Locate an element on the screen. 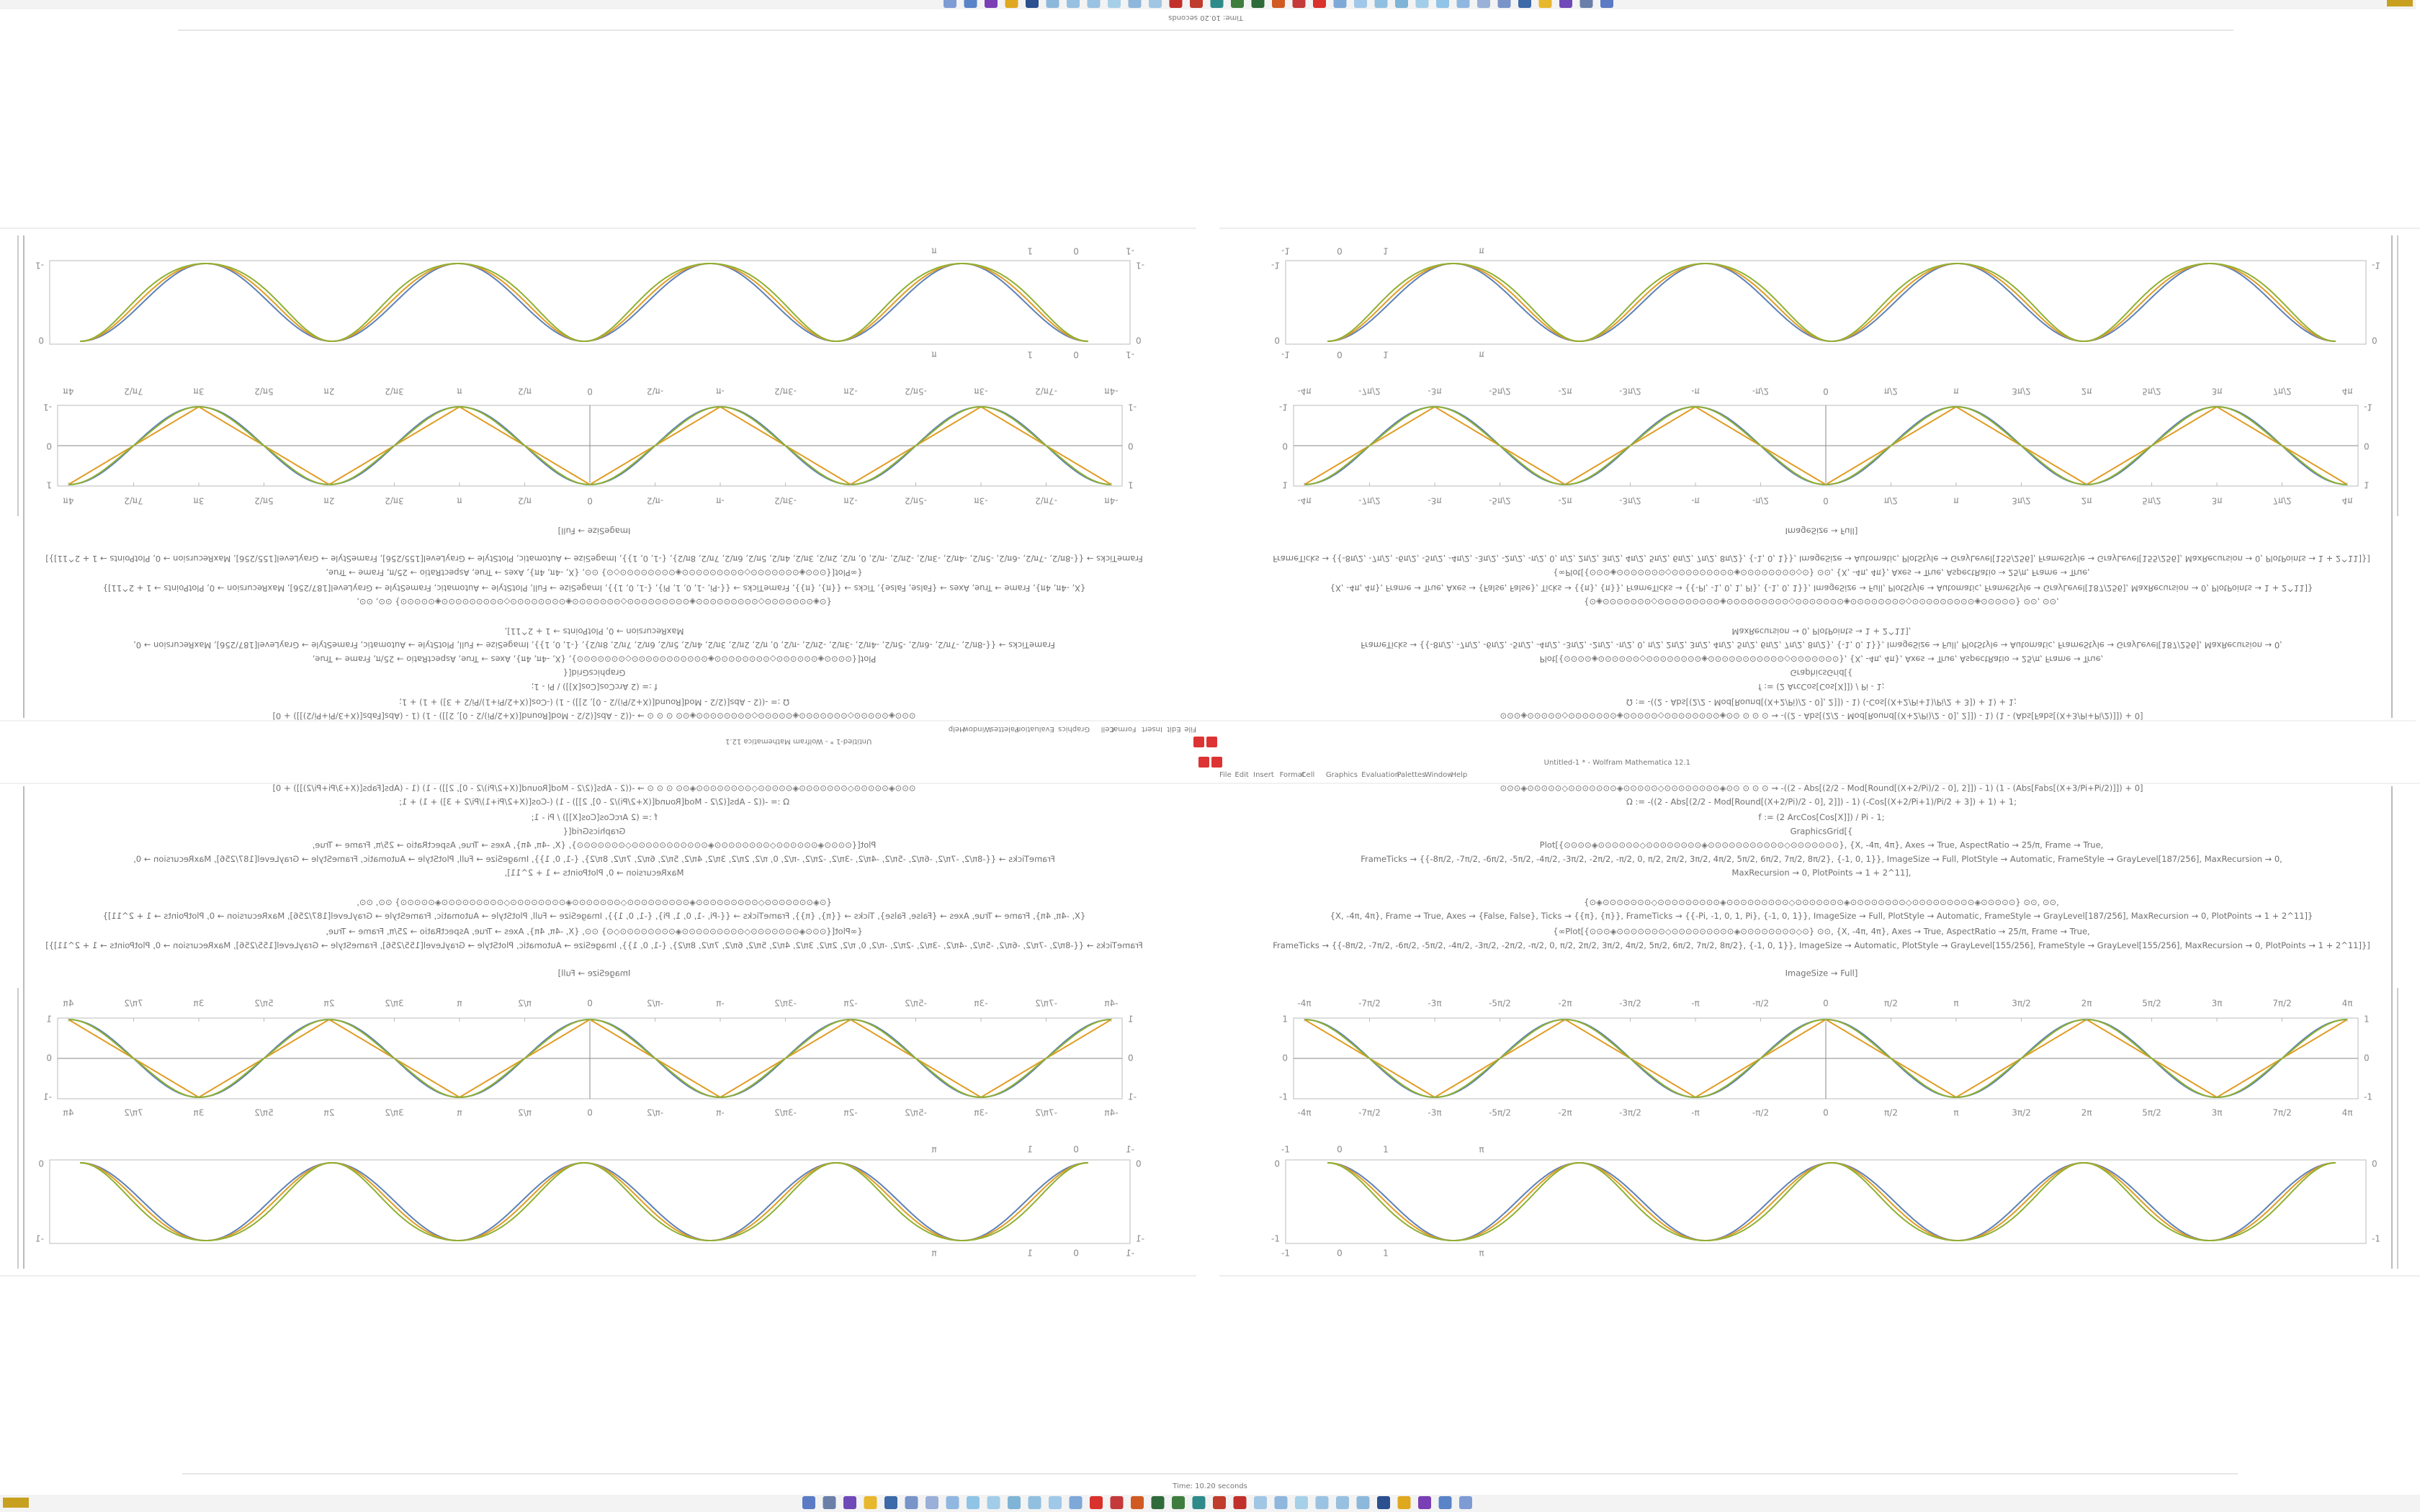 The image size is (2420, 1512). x-tick-label: -7π/2 is located at coordinates (1046, 392).